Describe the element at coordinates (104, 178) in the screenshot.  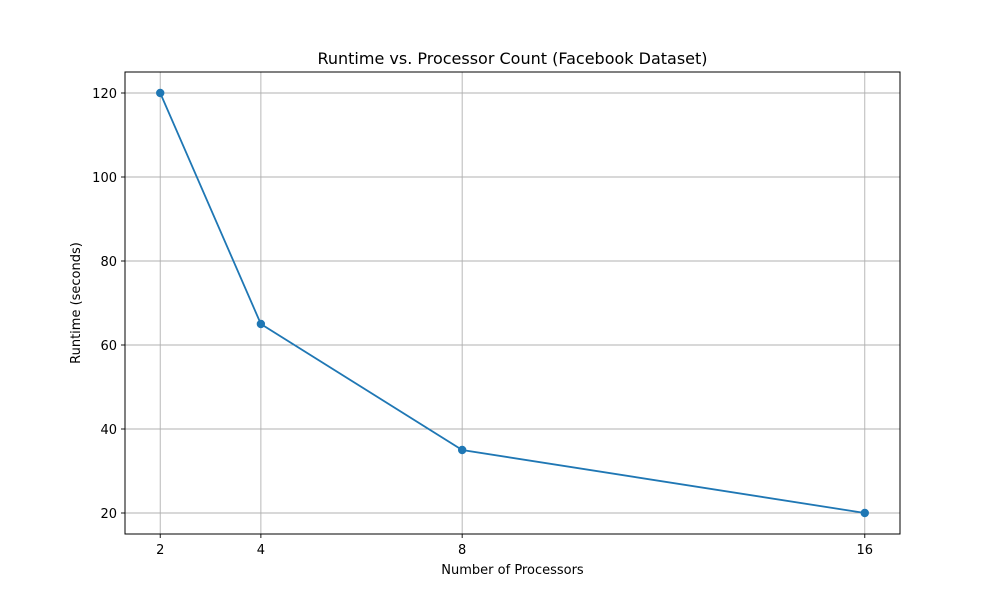
I see `y-tick-label: 100` at that location.